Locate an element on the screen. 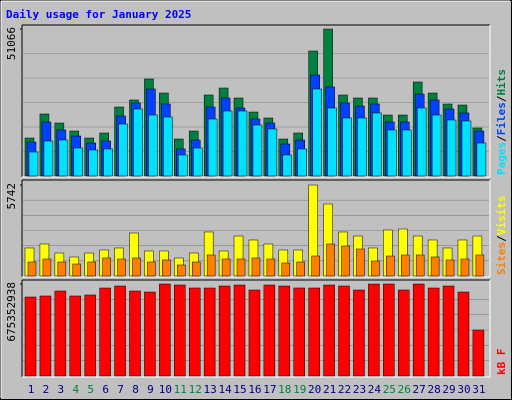  chart-title: Daily usage for January 2025 is located at coordinates (98, 14).